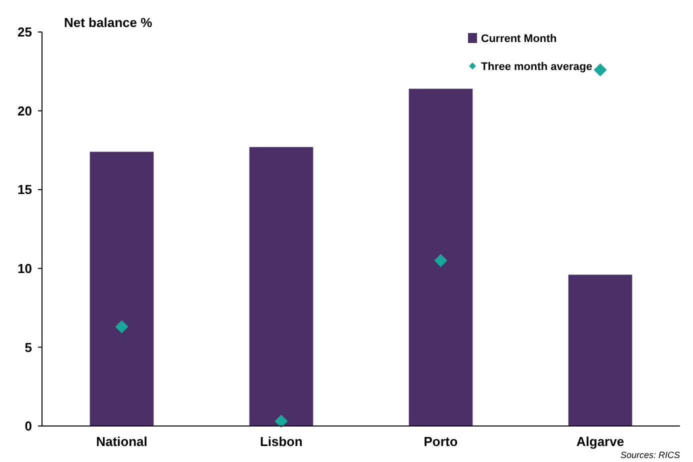  Describe the element at coordinates (519, 38) in the screenshot. I see `legend-label: Current Month` at that location.